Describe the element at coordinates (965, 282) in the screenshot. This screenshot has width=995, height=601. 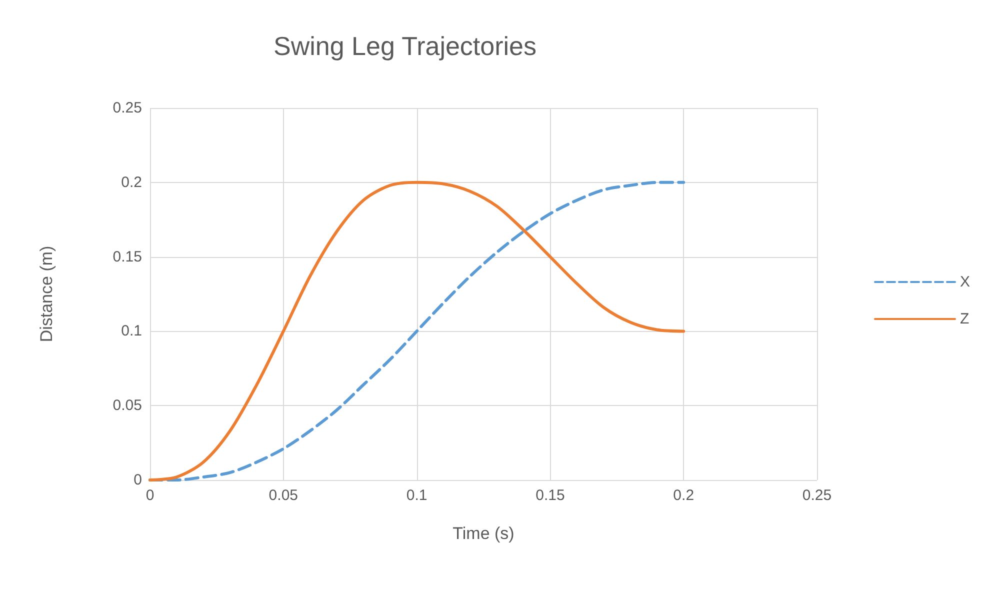
I see `text: X` at that location.